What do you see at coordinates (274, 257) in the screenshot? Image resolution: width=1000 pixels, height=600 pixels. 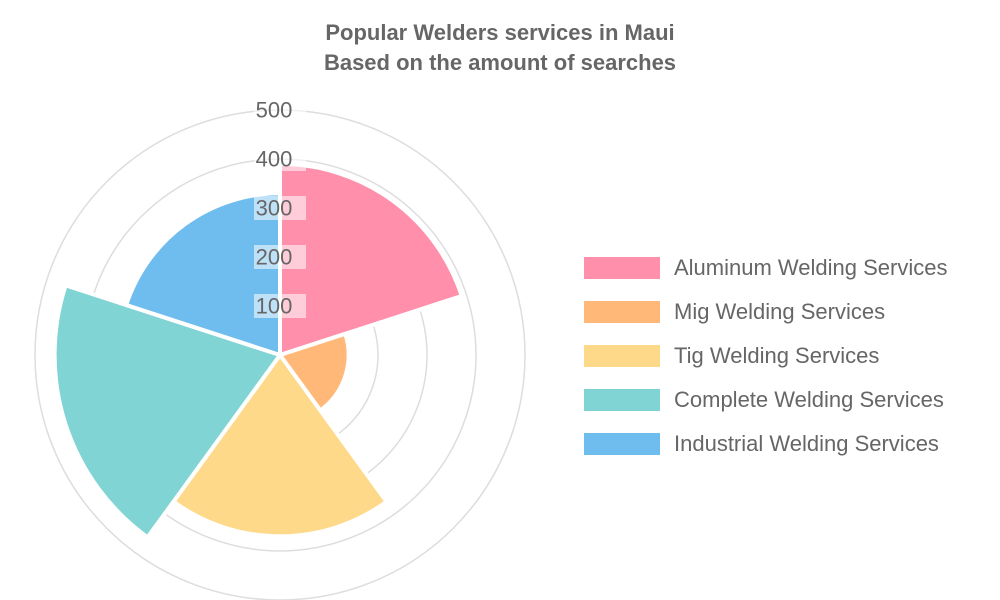 I see `r-tick-label-200: 200` at bounding box center [274, 257].